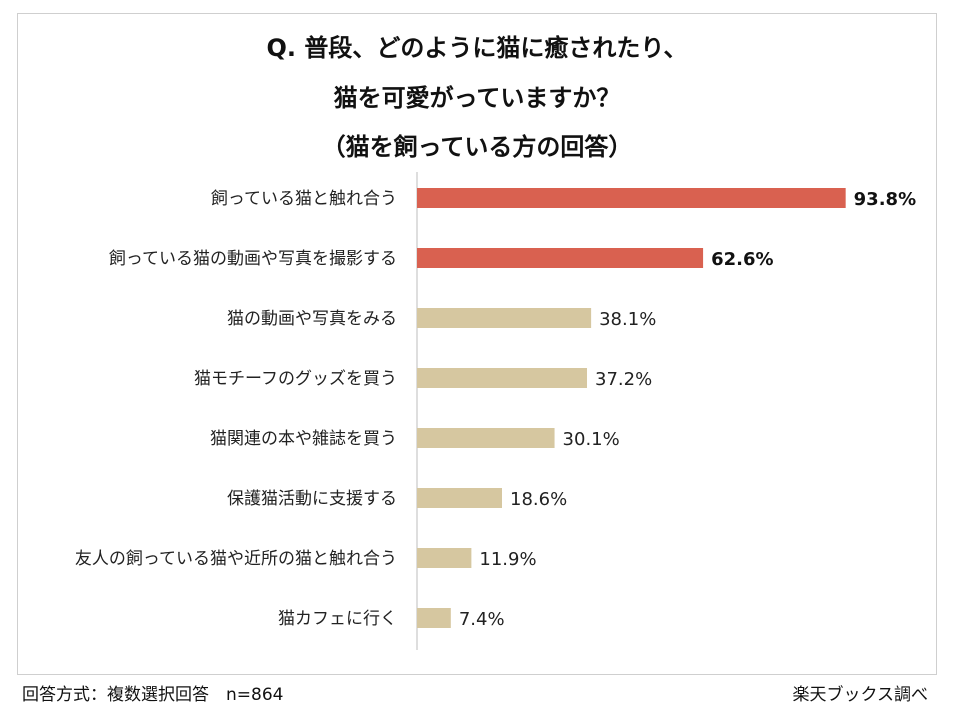  What do you see at coordinates (236, 559) in the screenshot?
I see `category-label: 友人の飼っている猫や近所の猫と触れ合う` at bounding box center [236, 559].